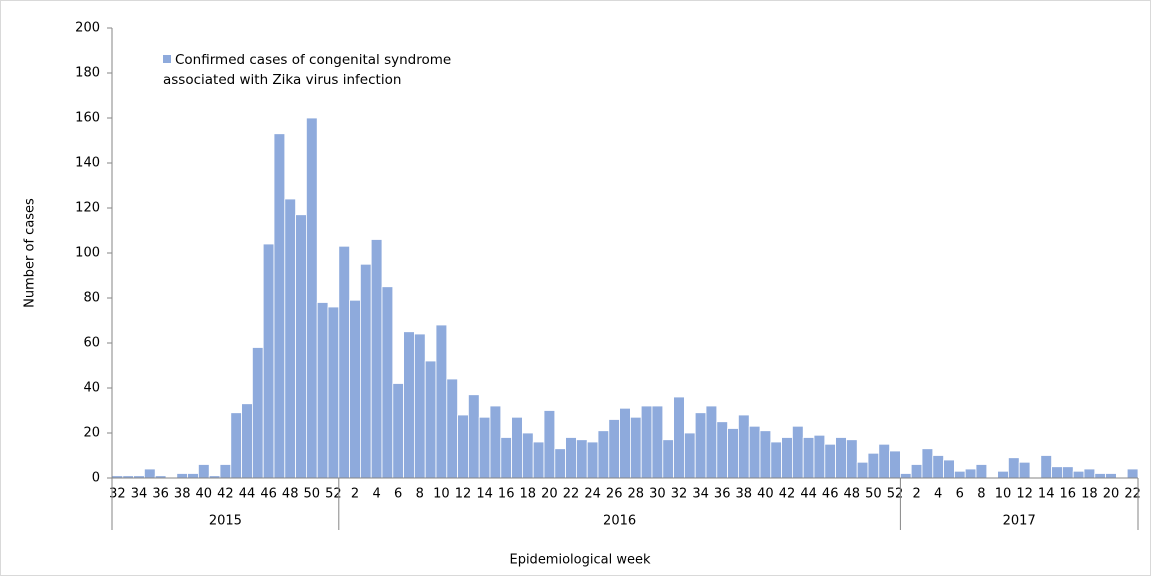  Describe the element at coordinates (91, 343) in the screenshot. I see `y-tick-label: 60` at that location.